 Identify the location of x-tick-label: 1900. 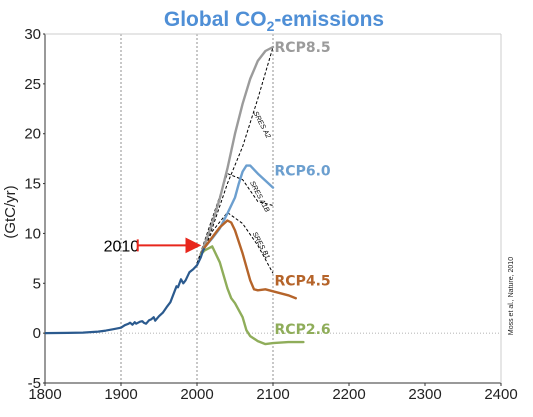
(120, 394).